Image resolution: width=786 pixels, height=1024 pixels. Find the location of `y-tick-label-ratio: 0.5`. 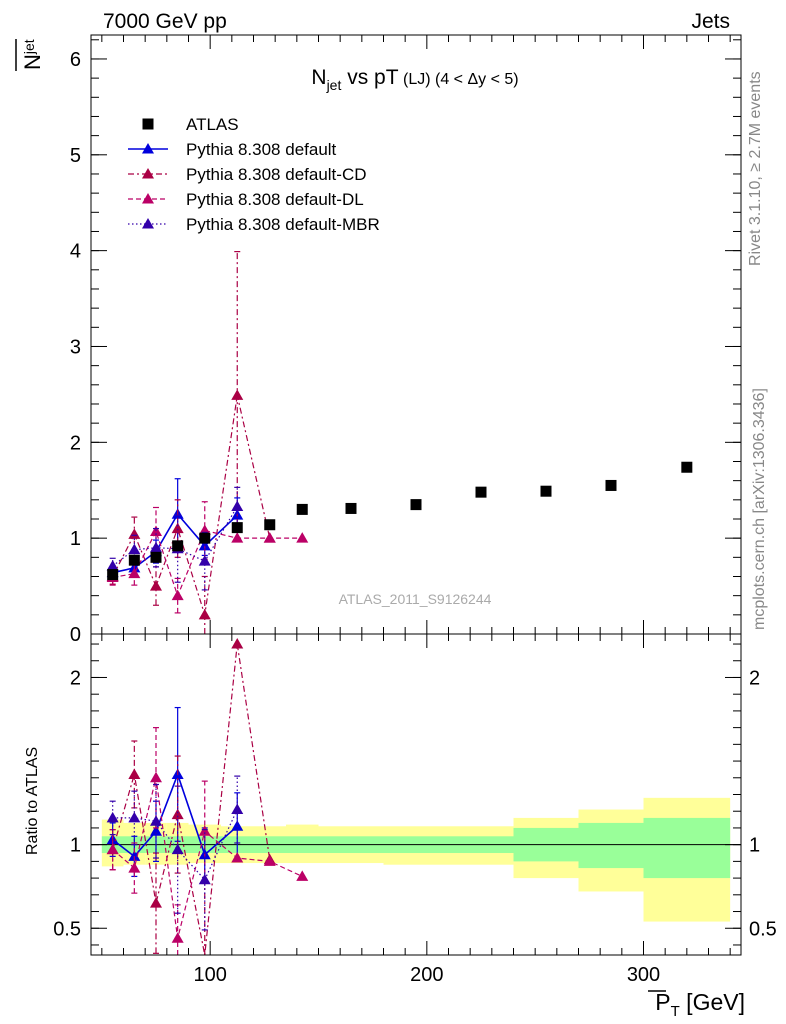

y-tick-label-ratio: 0.5 is located at coordinates (67, 929).